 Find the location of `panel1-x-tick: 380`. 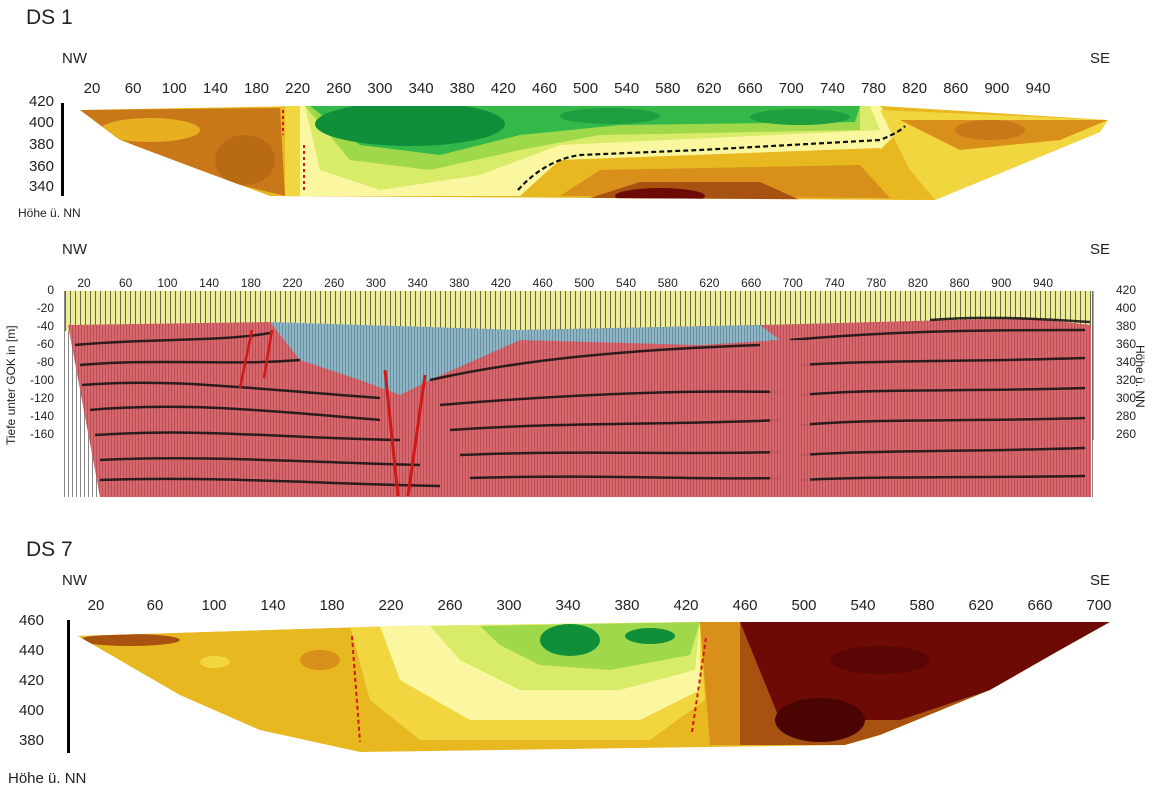

panel1-x-tick: 380 is located at coordinates (462, 88).